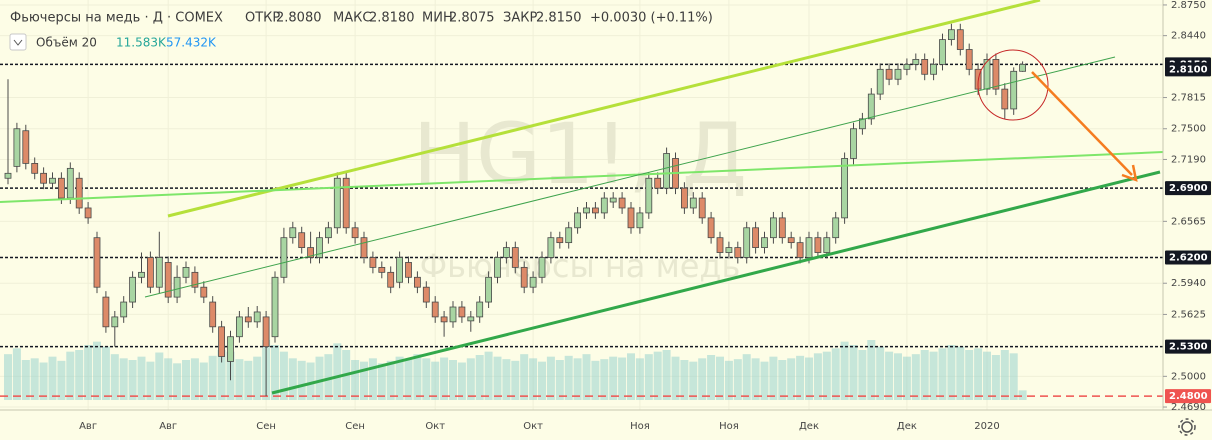 This screenshot has height=440, width=1212. I want to click on volume-value: 11.583K, so click(141, 43).